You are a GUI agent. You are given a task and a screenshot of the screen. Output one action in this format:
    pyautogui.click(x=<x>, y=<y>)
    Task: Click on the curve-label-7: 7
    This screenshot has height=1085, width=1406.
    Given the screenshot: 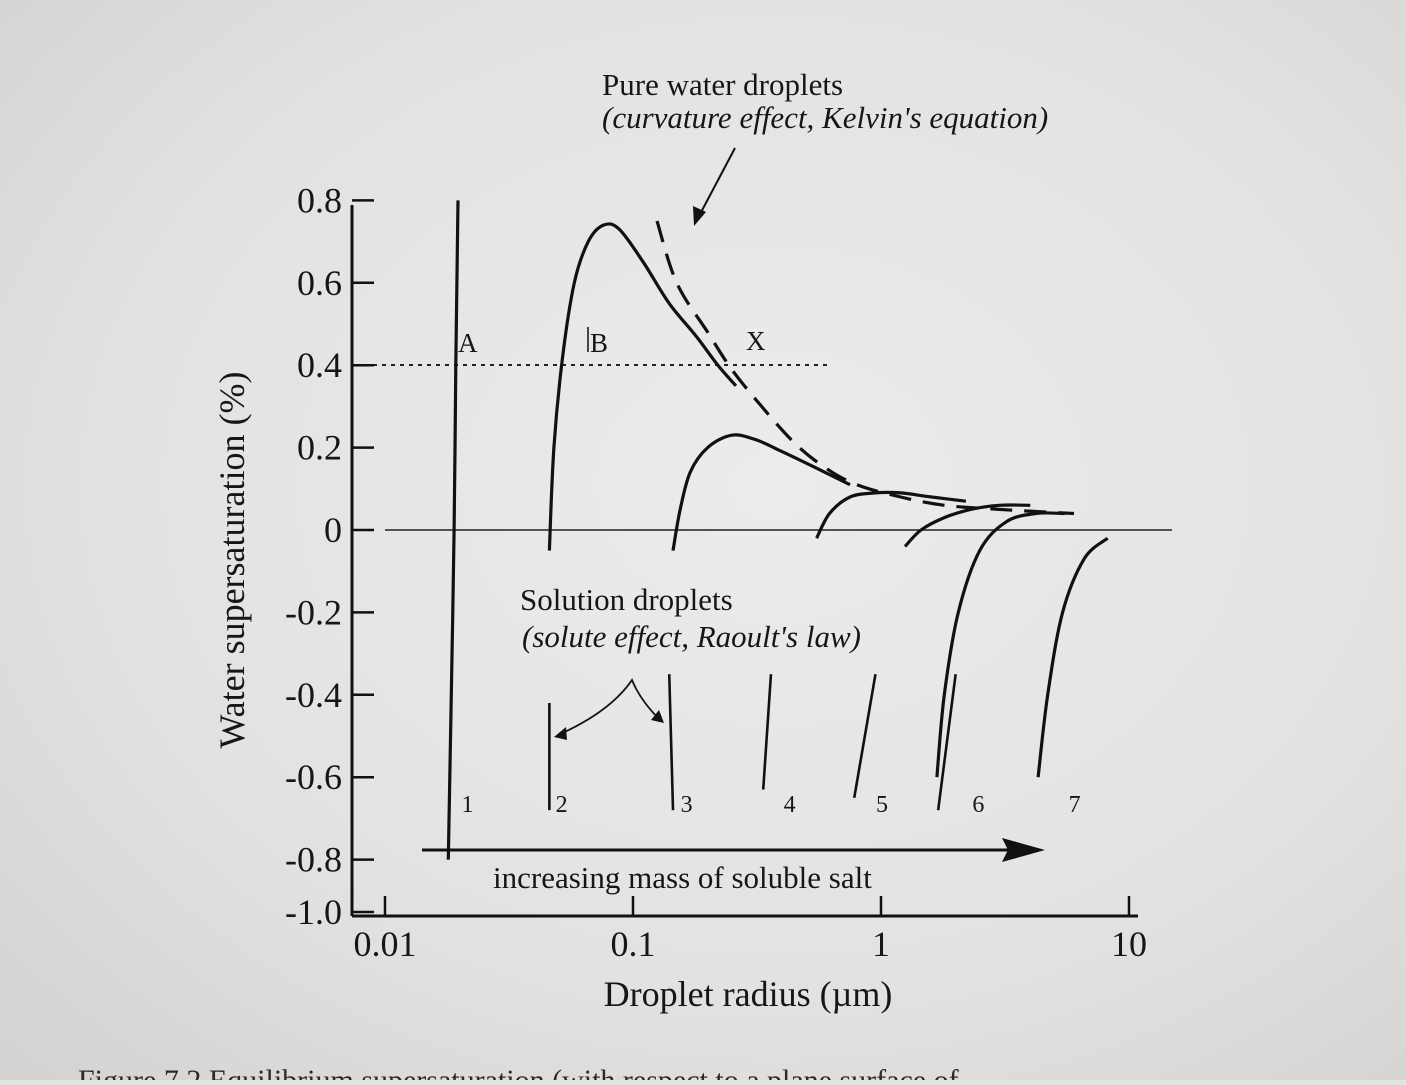 What is the action you would take?
    pyautogui.click(x=1075, y=805)
    